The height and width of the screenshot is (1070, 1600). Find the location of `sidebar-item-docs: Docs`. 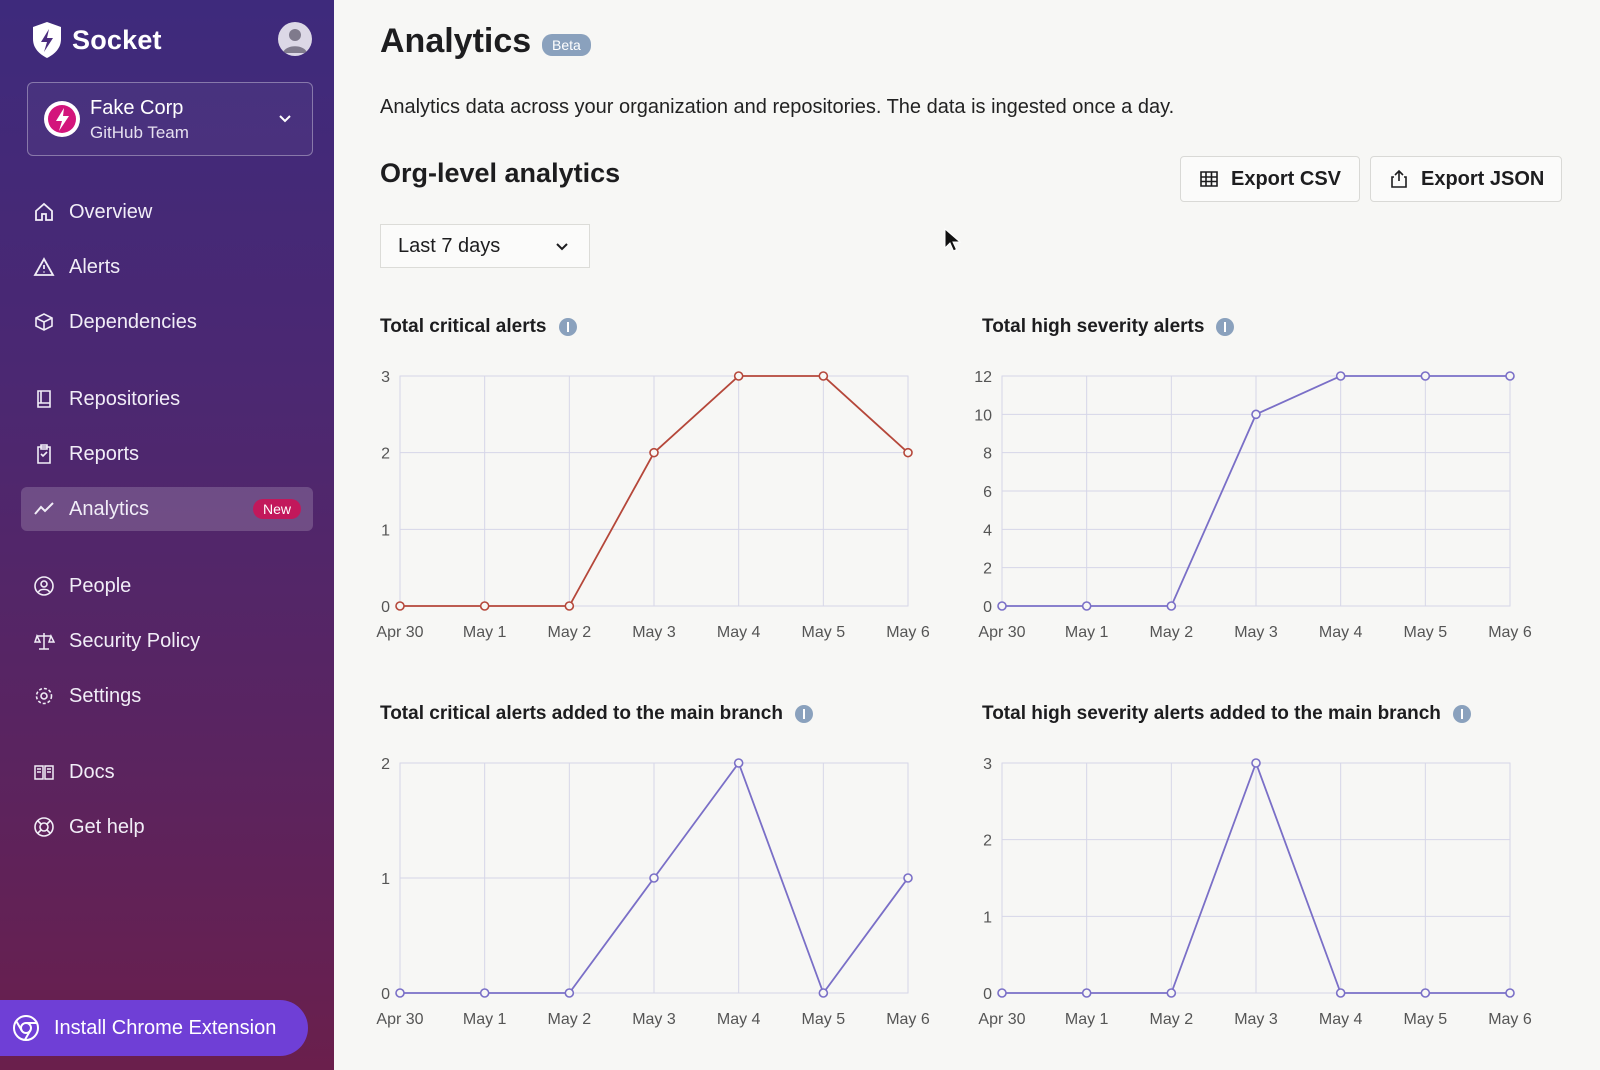

sidebar-item-docs: Docs is located at coordinates (167, 772).